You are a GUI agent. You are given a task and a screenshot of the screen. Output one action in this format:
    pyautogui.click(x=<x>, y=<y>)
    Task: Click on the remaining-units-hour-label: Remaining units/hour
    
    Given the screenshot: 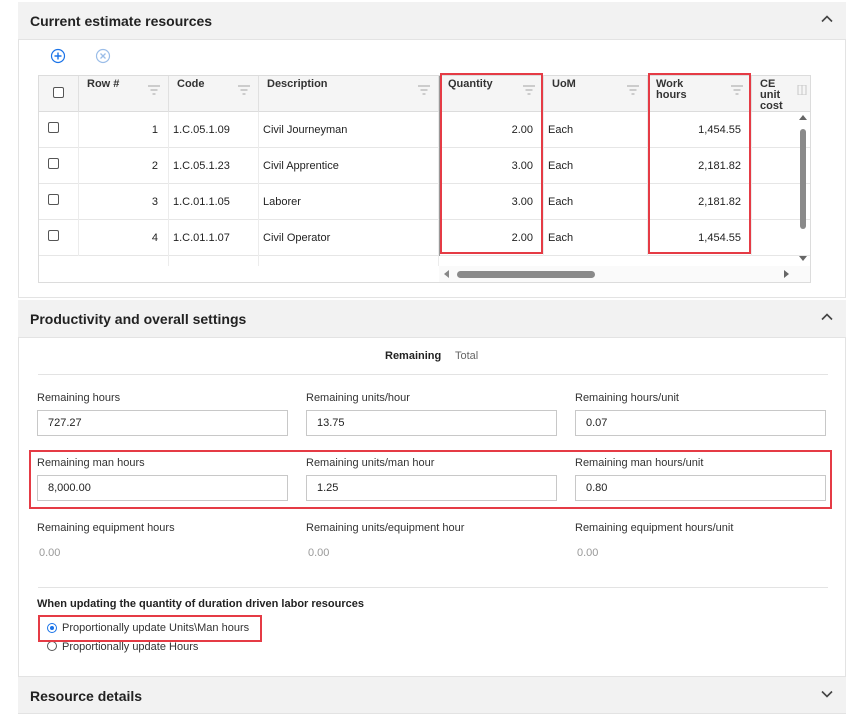 What is the action you would take?
    pyautogui.click(x=358, y=398)
    